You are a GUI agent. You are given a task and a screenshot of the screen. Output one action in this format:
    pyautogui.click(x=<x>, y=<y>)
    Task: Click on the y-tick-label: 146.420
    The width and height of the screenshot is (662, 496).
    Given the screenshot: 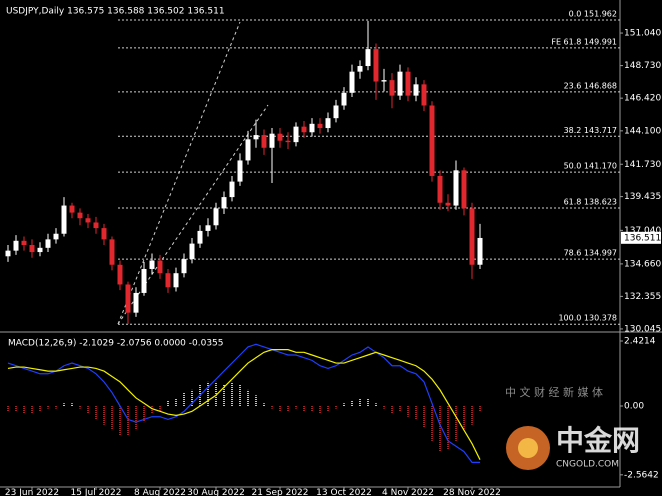 What is the action you would take?
    pyautogui.click(x=642, y=99)
    